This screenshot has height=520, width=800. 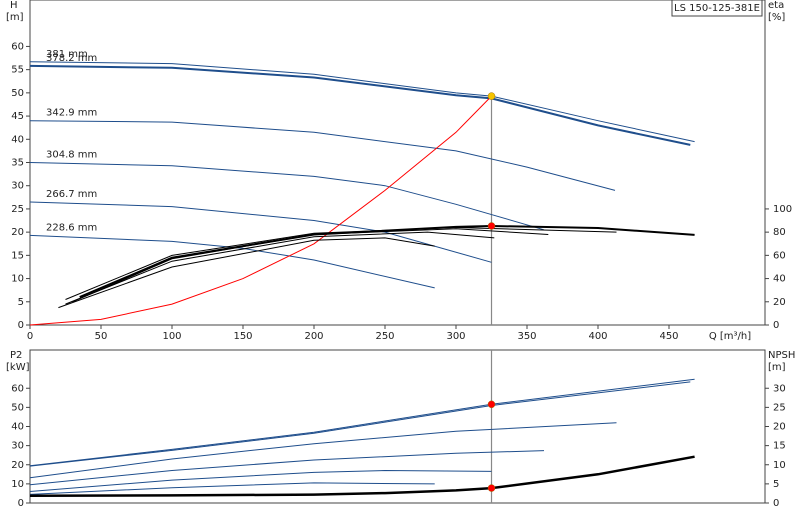 What do you see at coordinates (17, 255) in the screenshot?
I see `y-tick-label: 15` at bounding box center [17, 255].